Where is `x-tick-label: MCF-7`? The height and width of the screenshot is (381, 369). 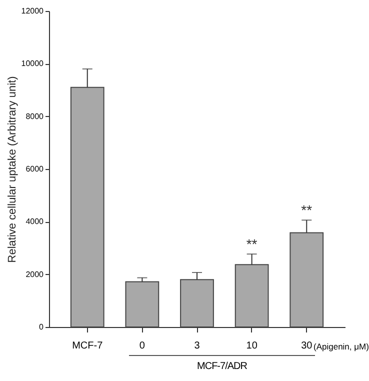
x-tick-label: MCF-7 is located at coordinates (88, 346).